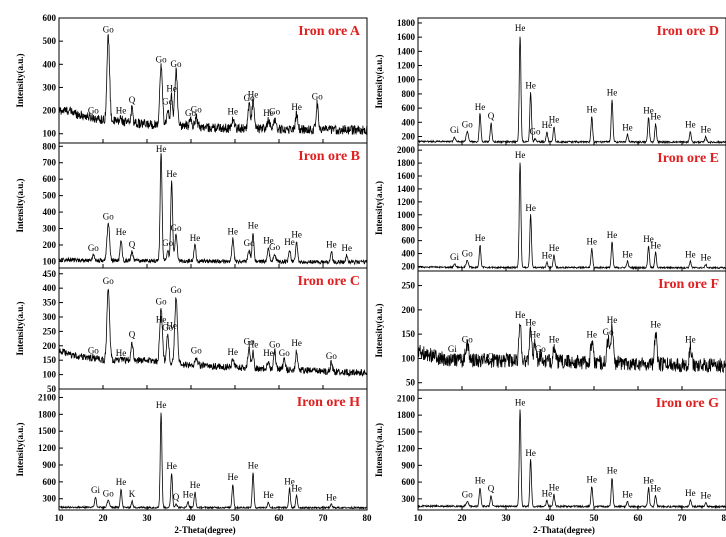  I want to click on y-tick-label: 1600, so click(406, 176).